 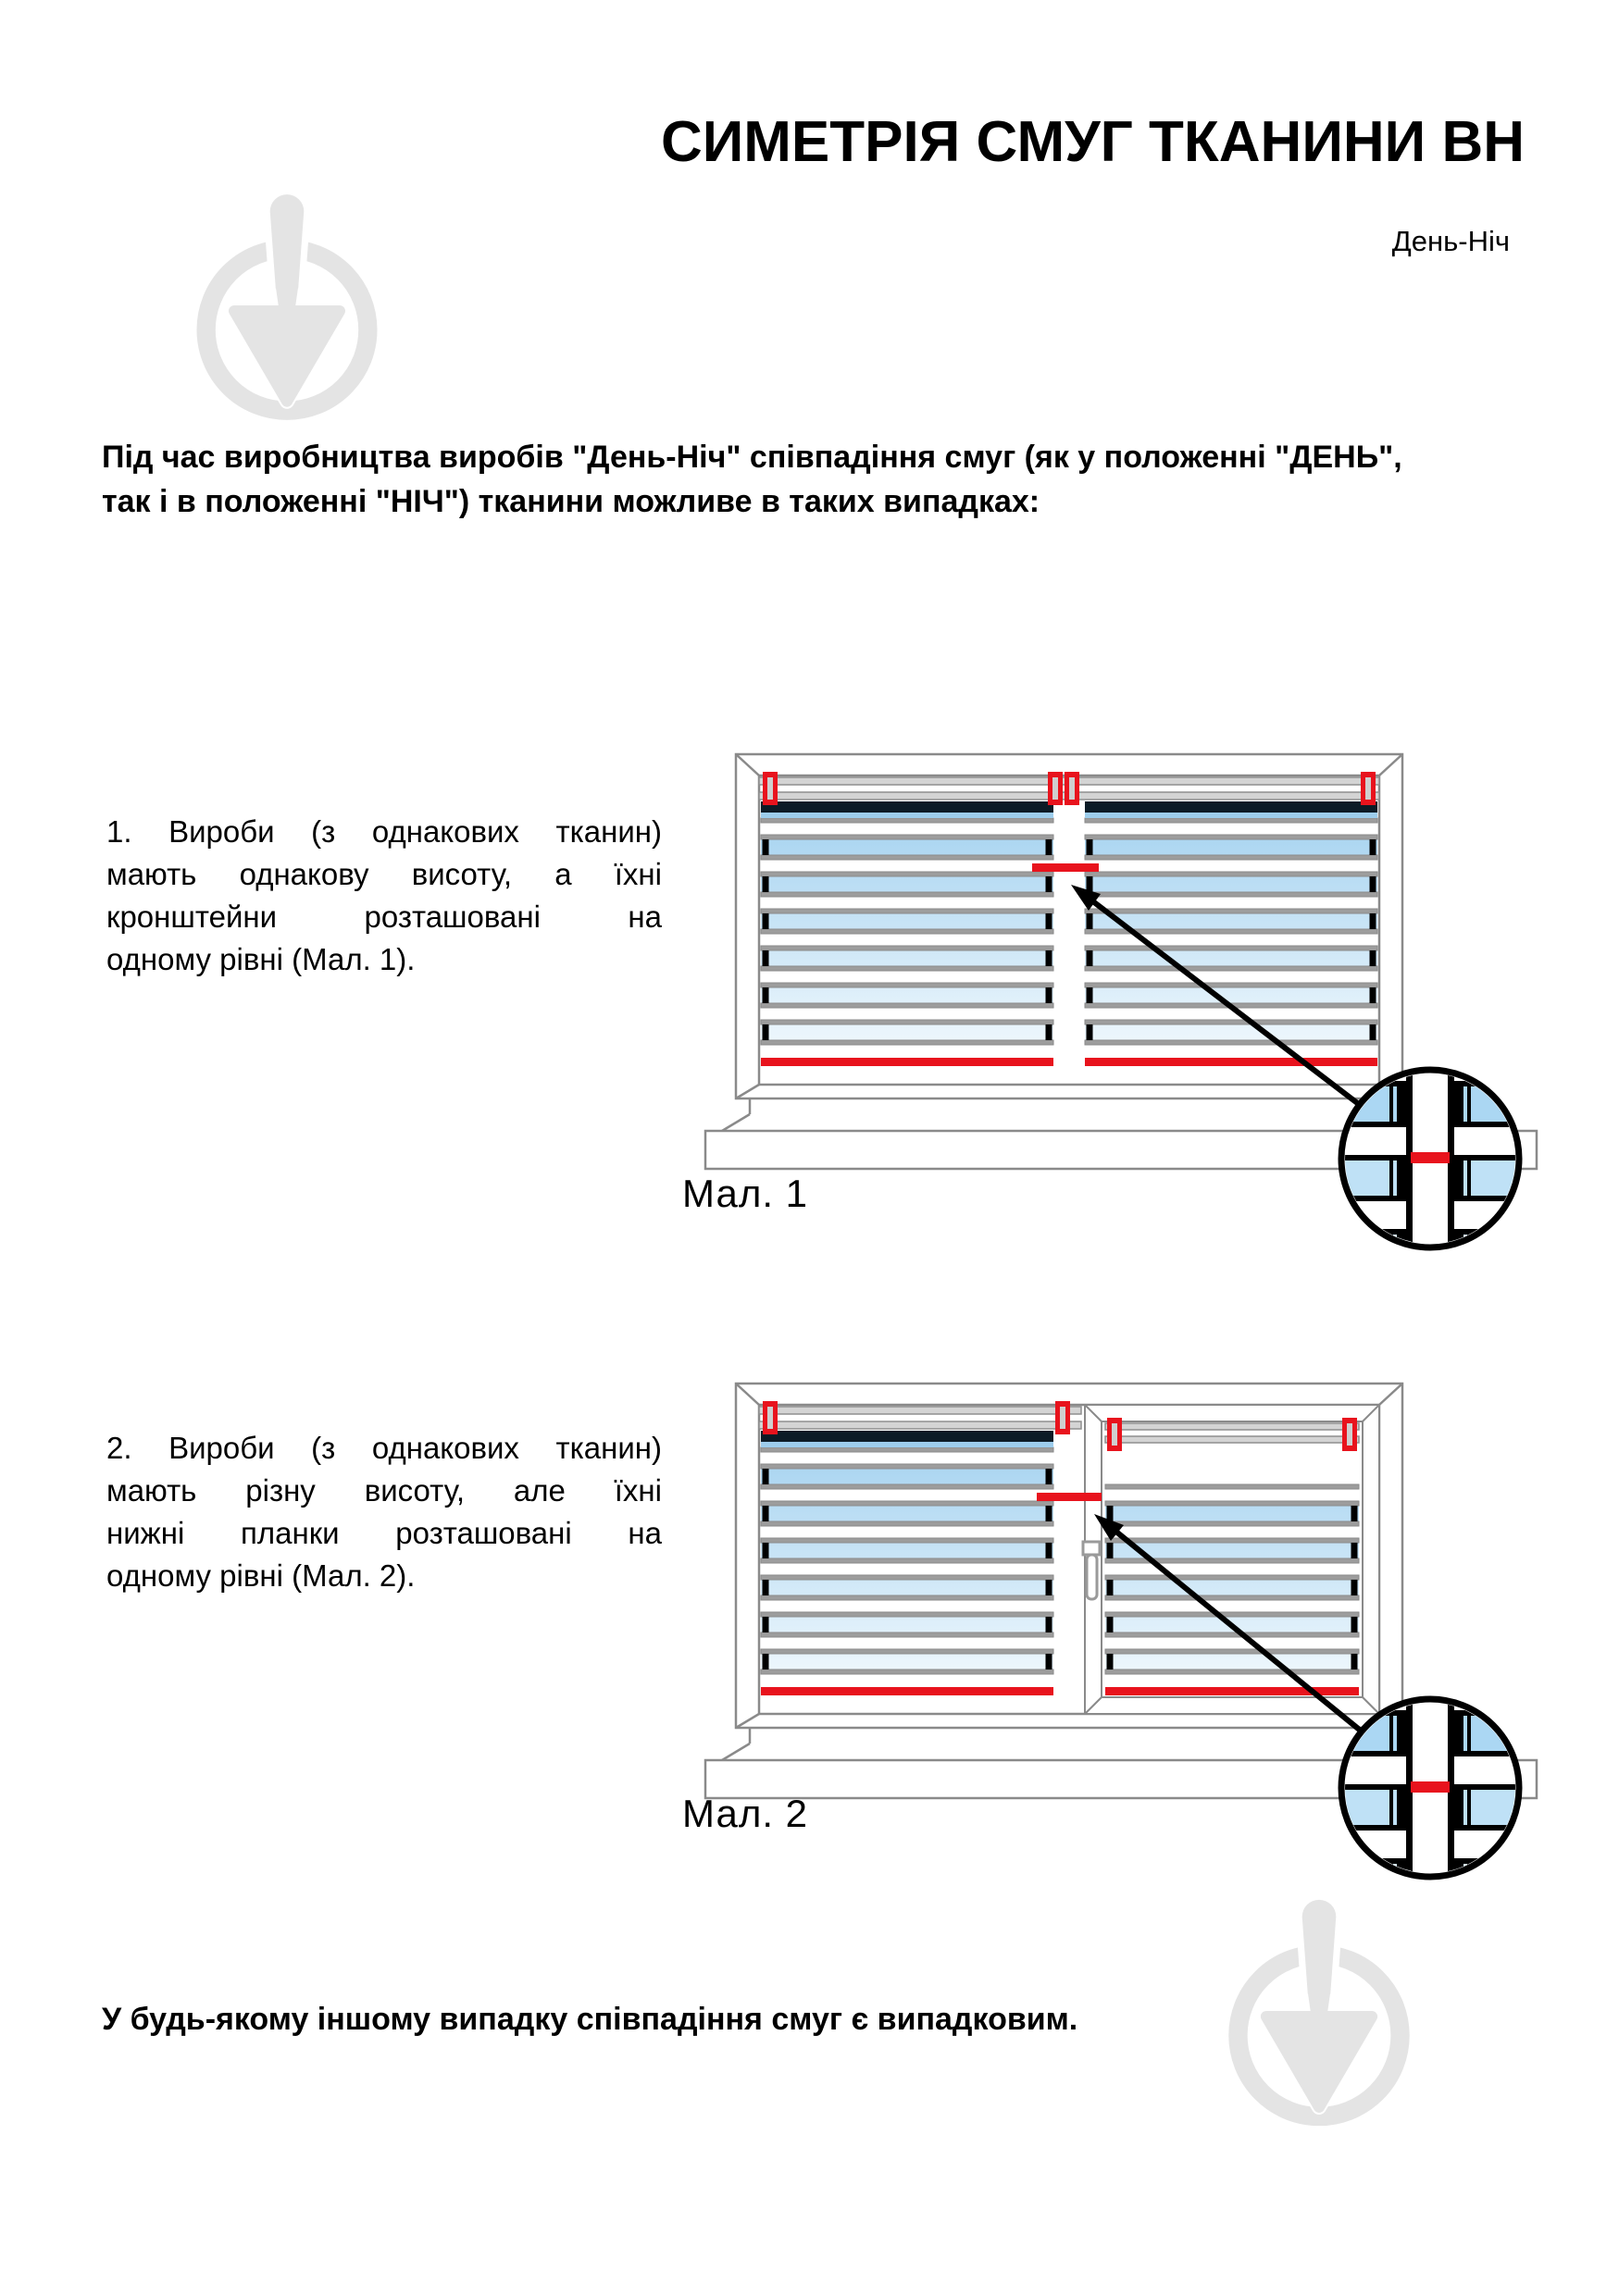 What do you see at coordinates (384, 1533) in the screenshot?
I see `item-2-line: нижні планки розташовані на` at bounding box center [384, 1533].